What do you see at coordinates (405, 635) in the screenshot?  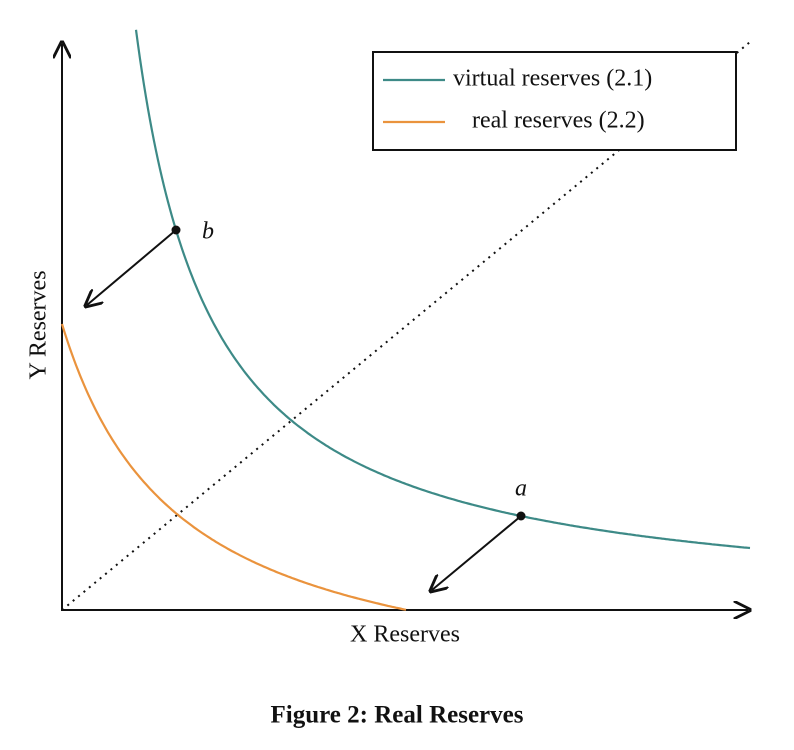 I see `x-axis-label: X Reserves` at bounding box center [405, 635].